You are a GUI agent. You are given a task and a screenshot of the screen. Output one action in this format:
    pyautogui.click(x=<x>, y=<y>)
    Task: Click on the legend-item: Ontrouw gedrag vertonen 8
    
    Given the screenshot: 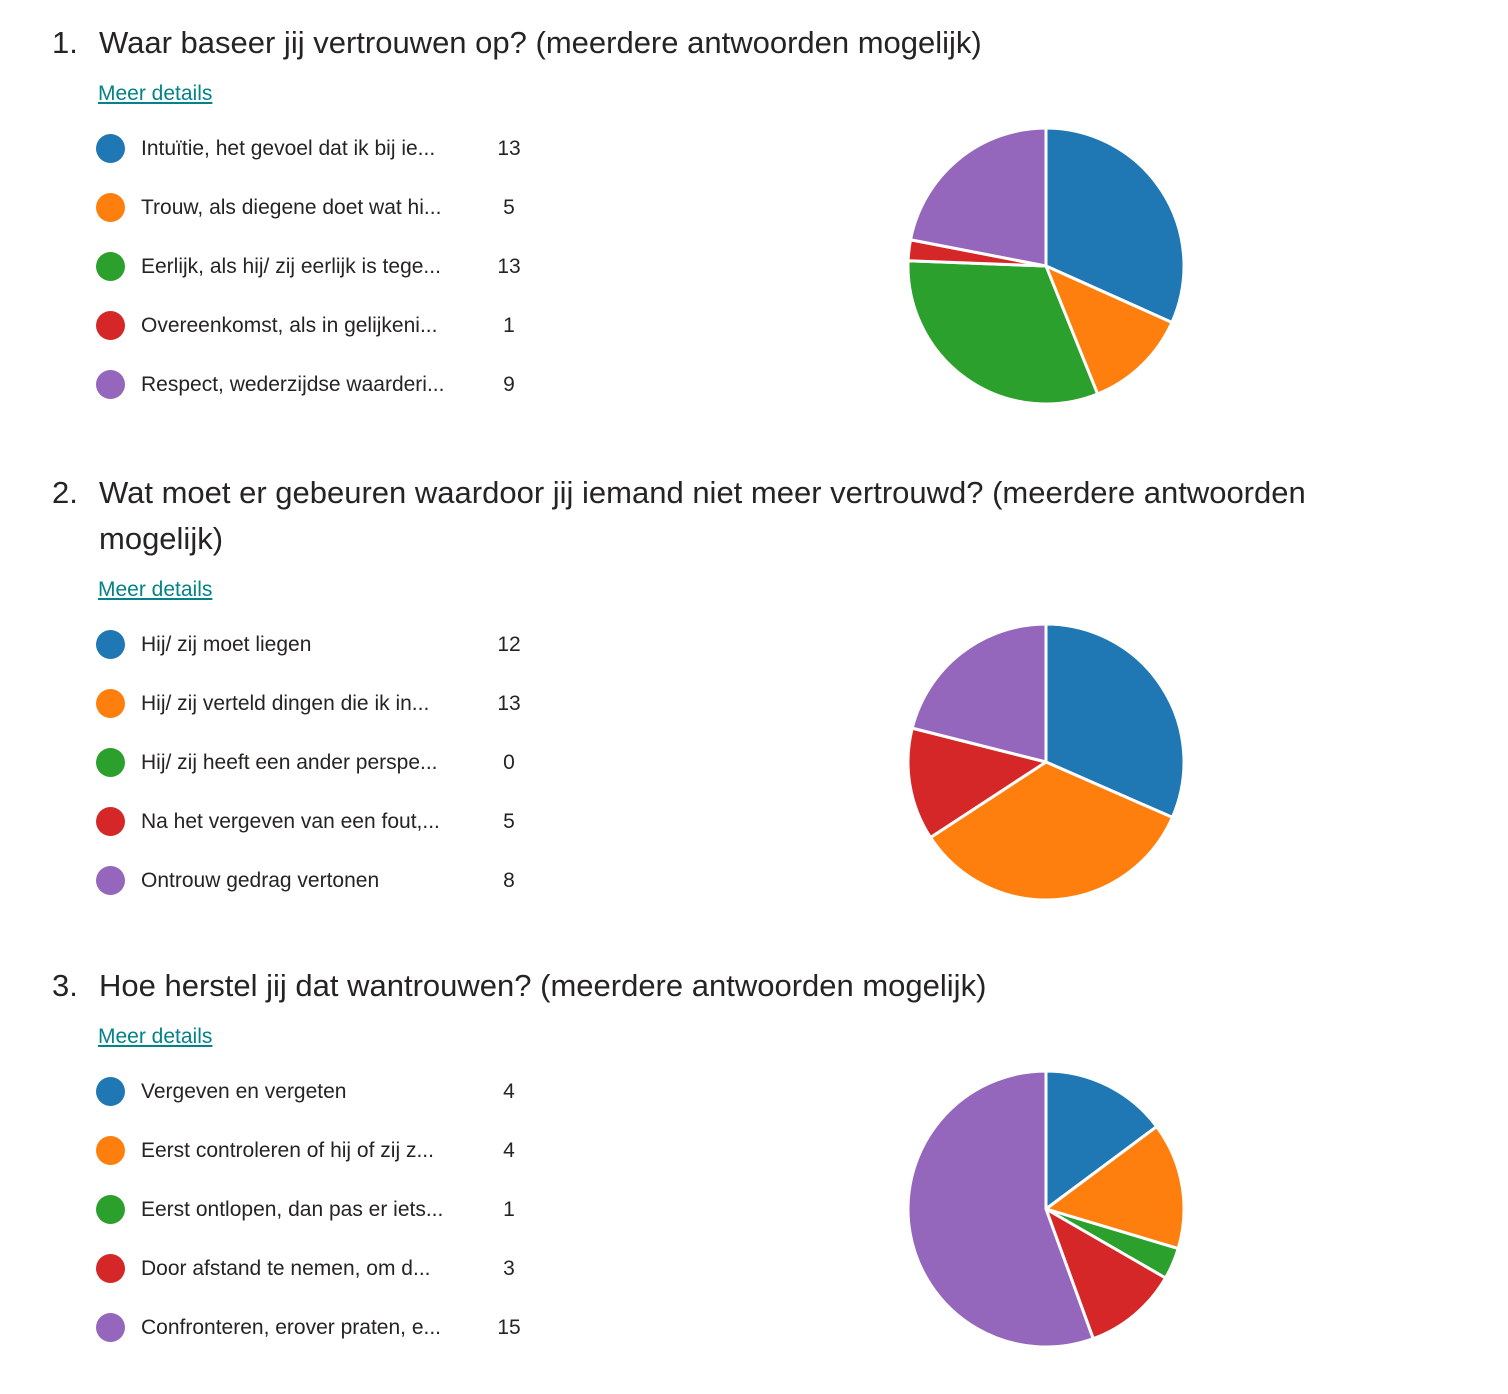 What is the action you would take?
    pyautogui.click(x=316, y=880)
    